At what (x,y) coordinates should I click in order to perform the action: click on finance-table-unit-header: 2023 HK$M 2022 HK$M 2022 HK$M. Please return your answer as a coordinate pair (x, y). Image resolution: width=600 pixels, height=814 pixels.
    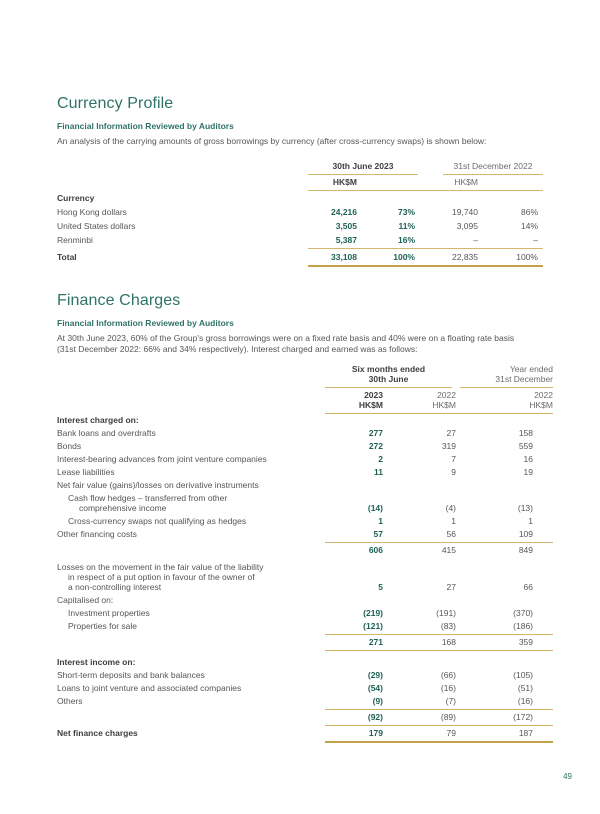
    Looking at the image, I should click on (305, 401).